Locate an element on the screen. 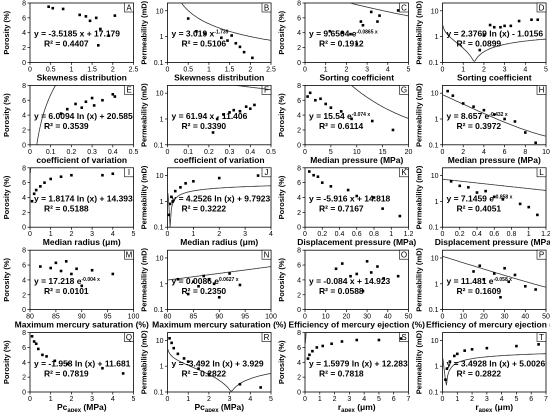 The image size is (550, 412). x-axis-label: Sorting coefficient is located at coordinates (356, 77).